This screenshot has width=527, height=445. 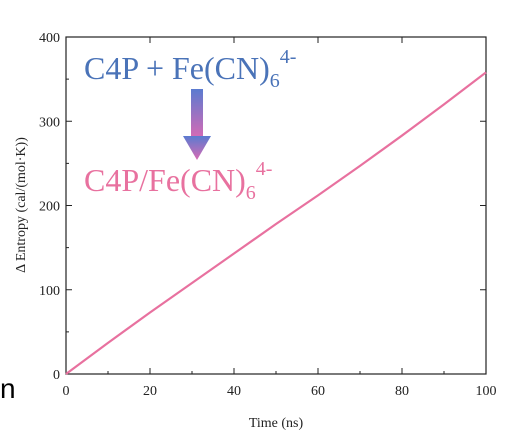 What do you see at coordinates (318, 391) in the screenshot?
I see `x-tick-label: 60` at bounding box center [318, 391].